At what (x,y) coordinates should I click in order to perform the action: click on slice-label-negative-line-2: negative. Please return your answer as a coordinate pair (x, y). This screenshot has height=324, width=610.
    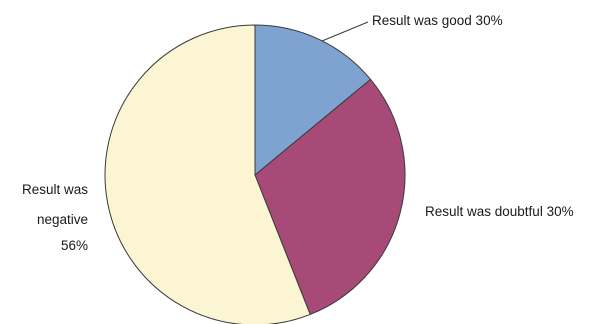
    Looking at the image, I should click on (62, 219).